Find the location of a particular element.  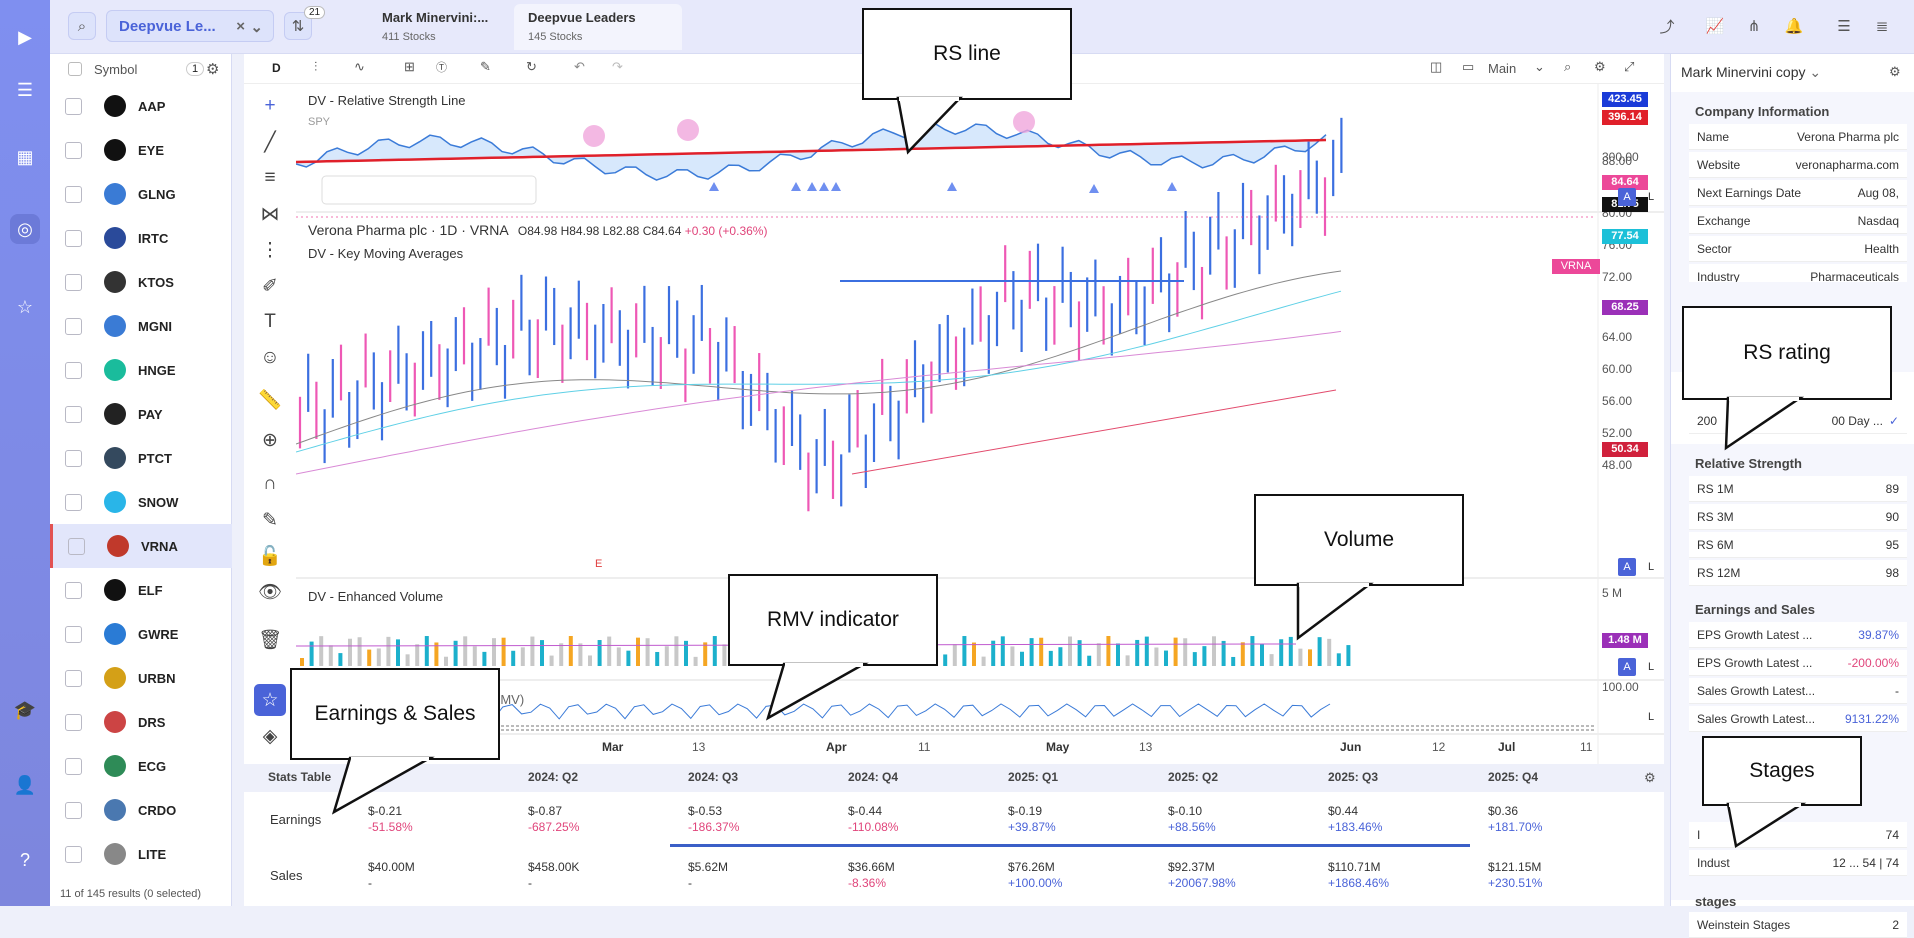

stages-row: Weinstein Stages 2 is located at coordinates (1798, 925).